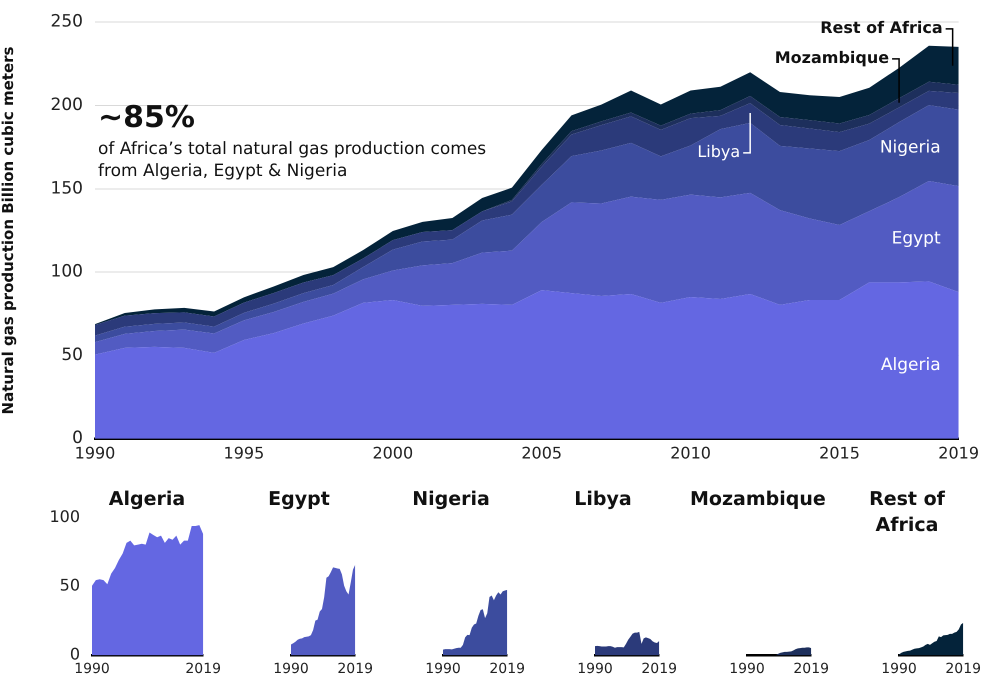 This screenshot has width=985, height=684. What do you see at coordinates (907, 512) in the screenshot?
I see `chart-title: Rest of Africa` at bounding box center [907, 512].